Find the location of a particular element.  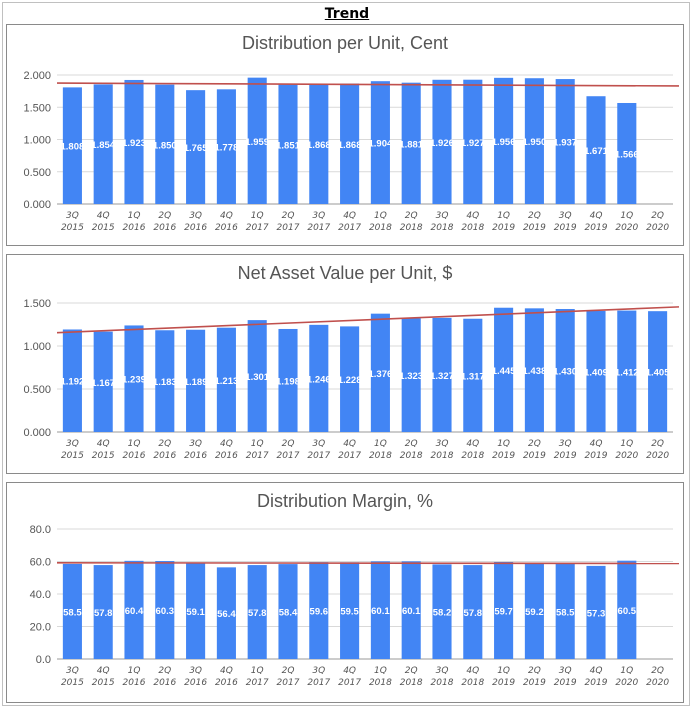

data-label: 1.438 is located at coordinates (535, 371).